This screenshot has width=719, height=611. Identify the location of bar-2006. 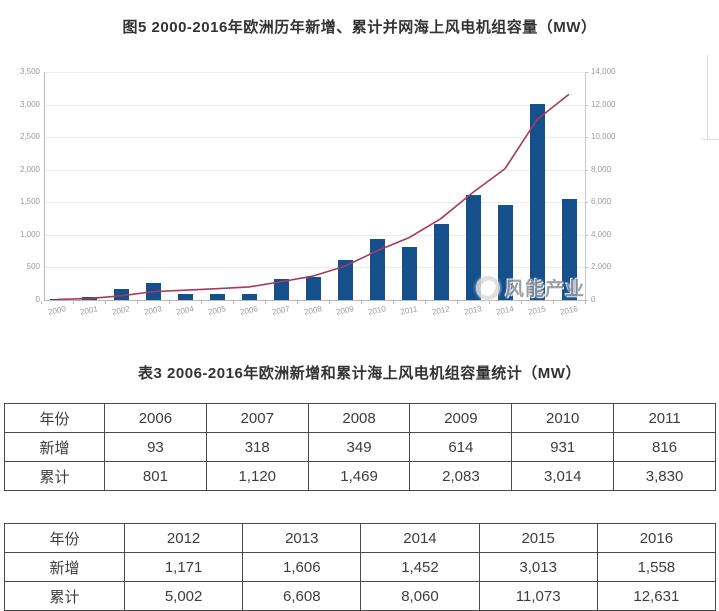
(249, 296).